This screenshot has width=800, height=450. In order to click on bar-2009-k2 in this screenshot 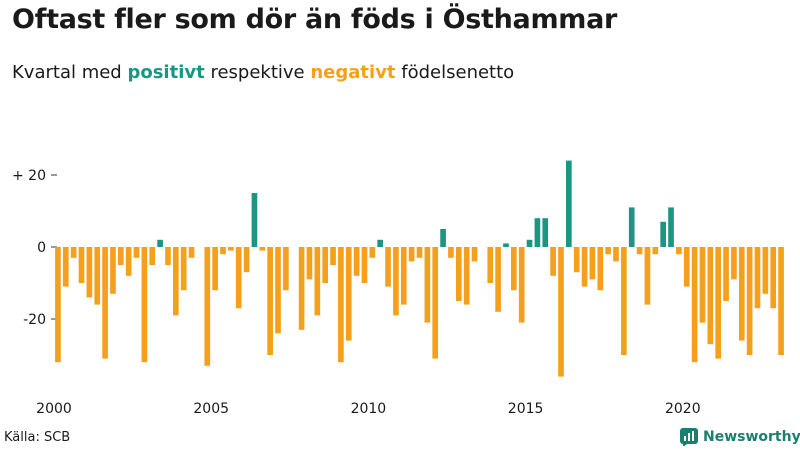, I will do `click(348, 294)`.